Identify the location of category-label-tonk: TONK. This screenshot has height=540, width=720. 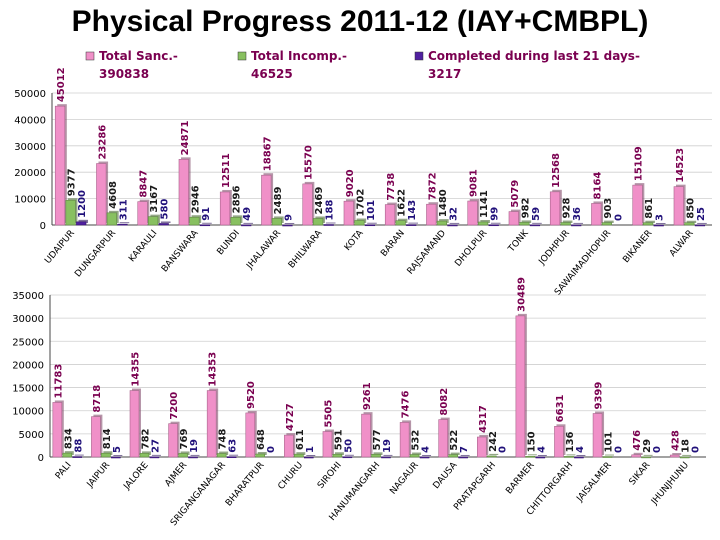
(518, 241).